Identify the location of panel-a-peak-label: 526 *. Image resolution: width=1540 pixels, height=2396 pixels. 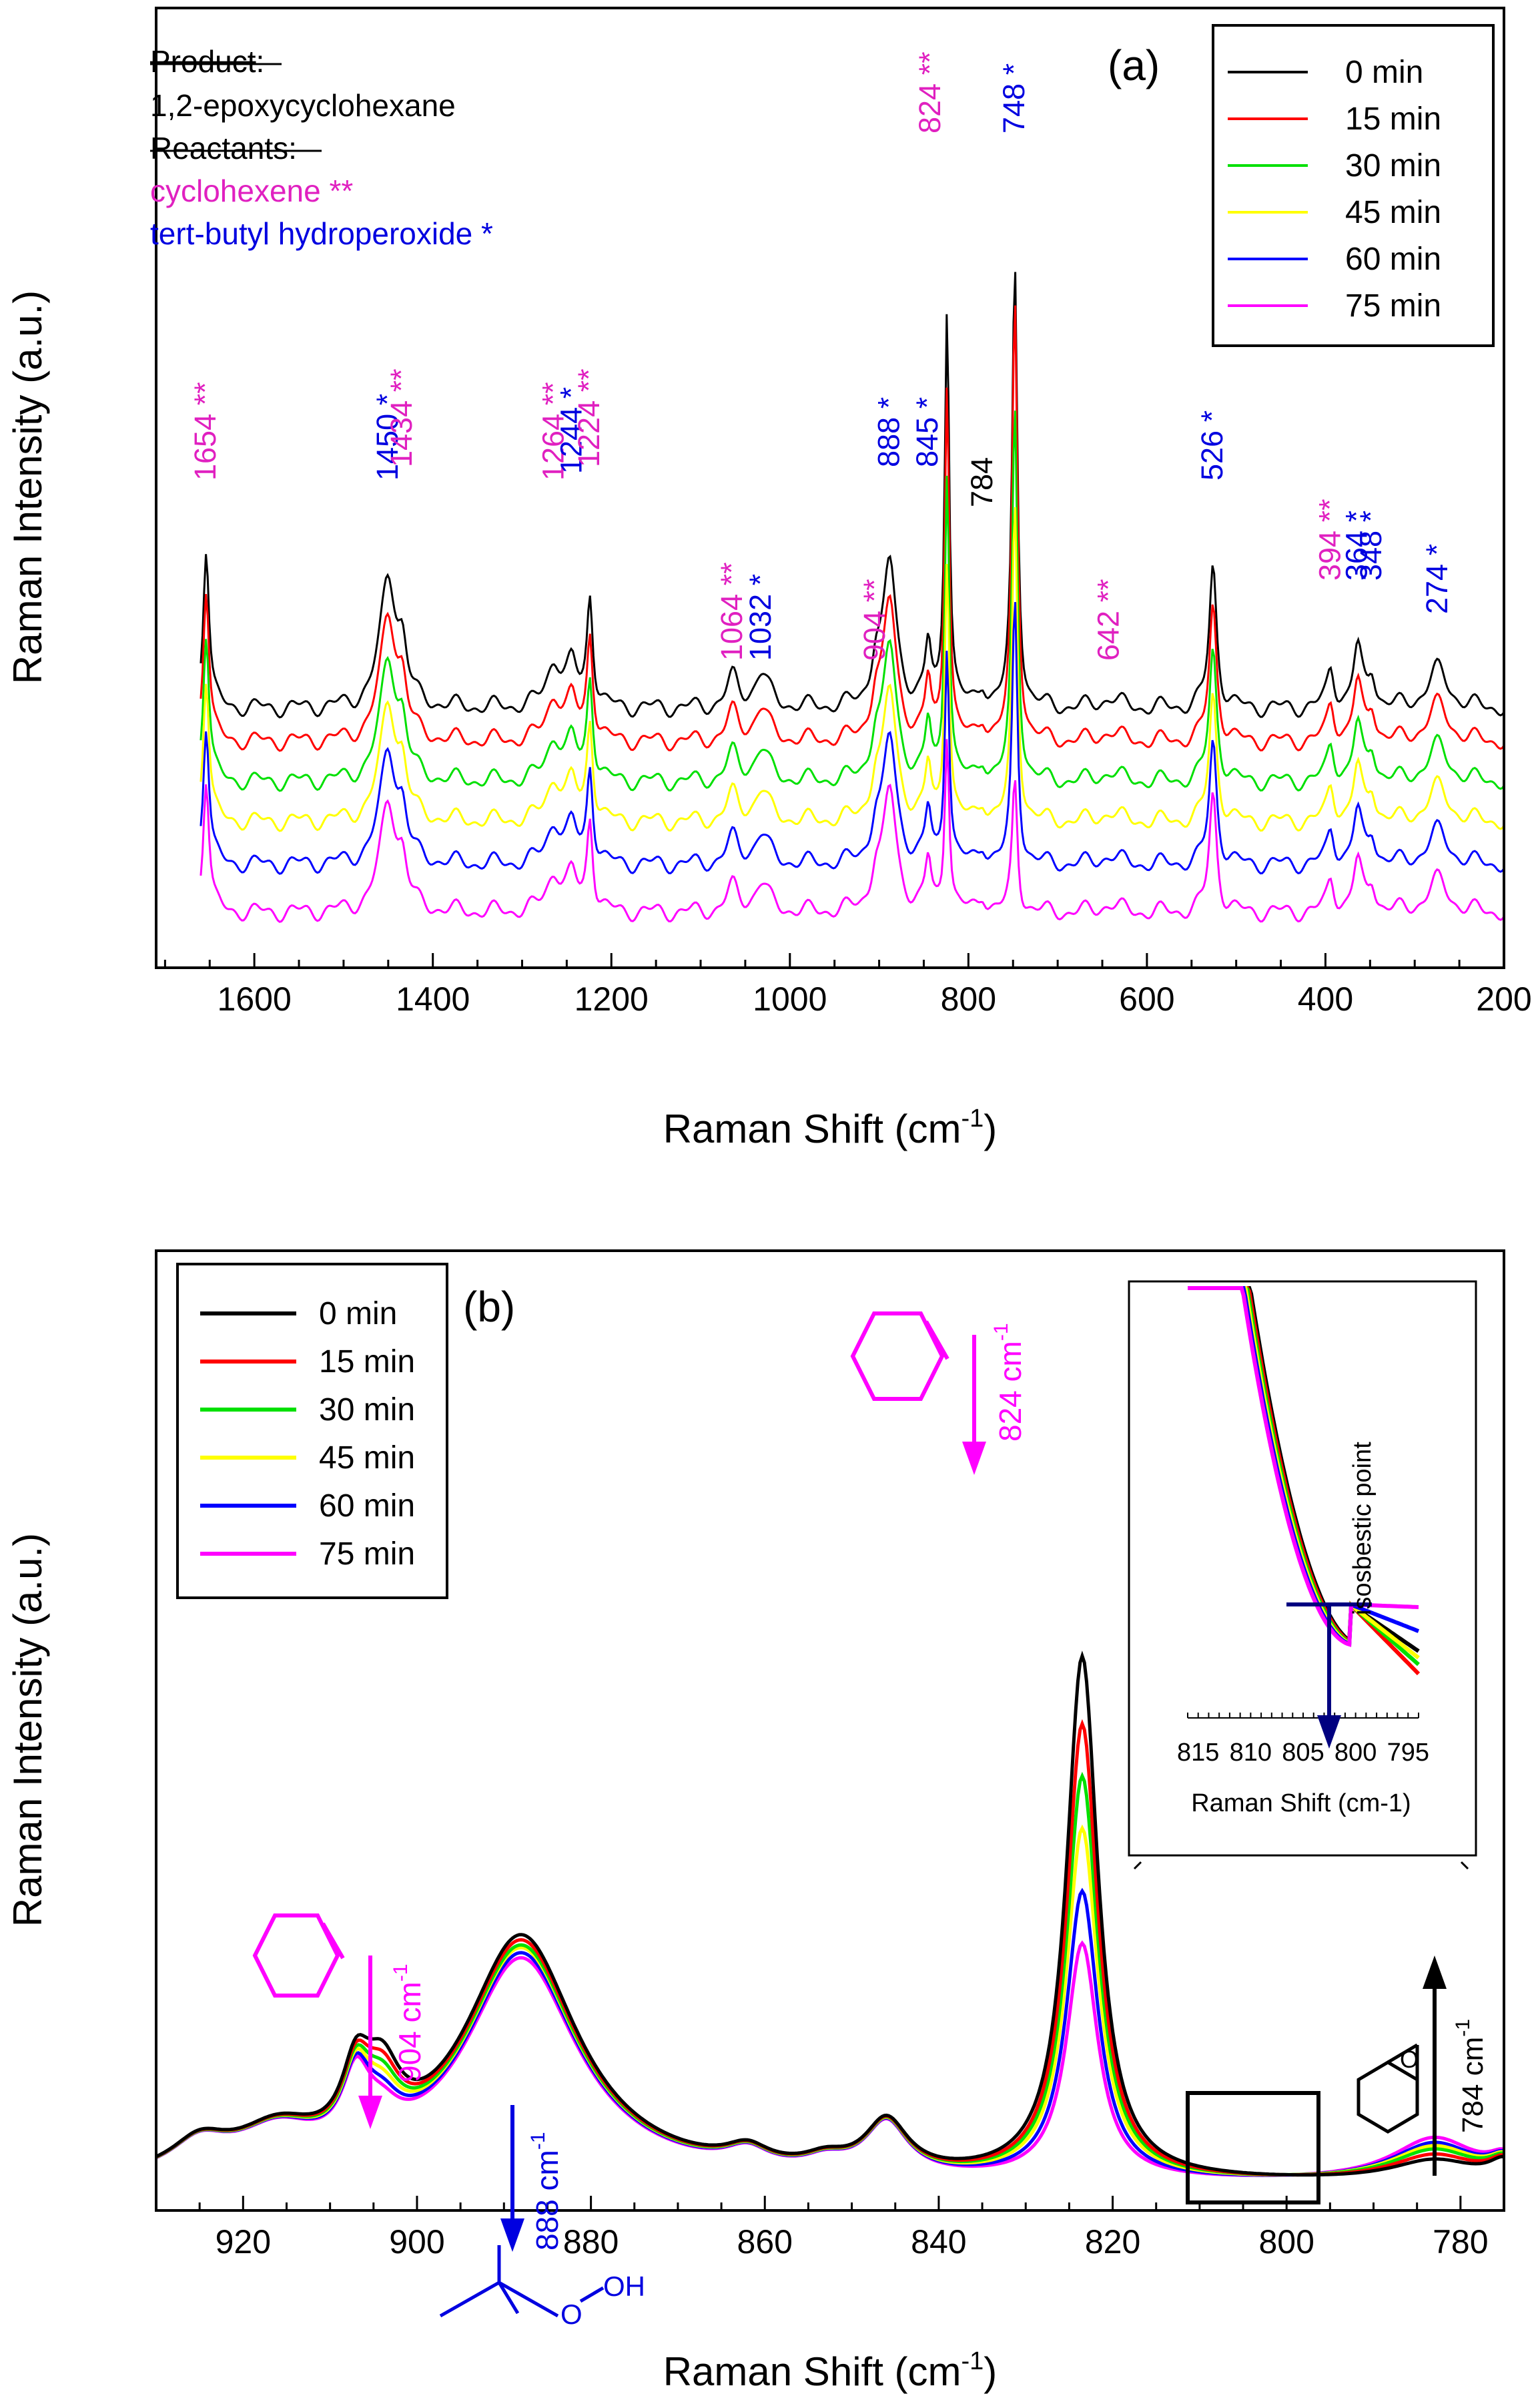
(1212, 445).